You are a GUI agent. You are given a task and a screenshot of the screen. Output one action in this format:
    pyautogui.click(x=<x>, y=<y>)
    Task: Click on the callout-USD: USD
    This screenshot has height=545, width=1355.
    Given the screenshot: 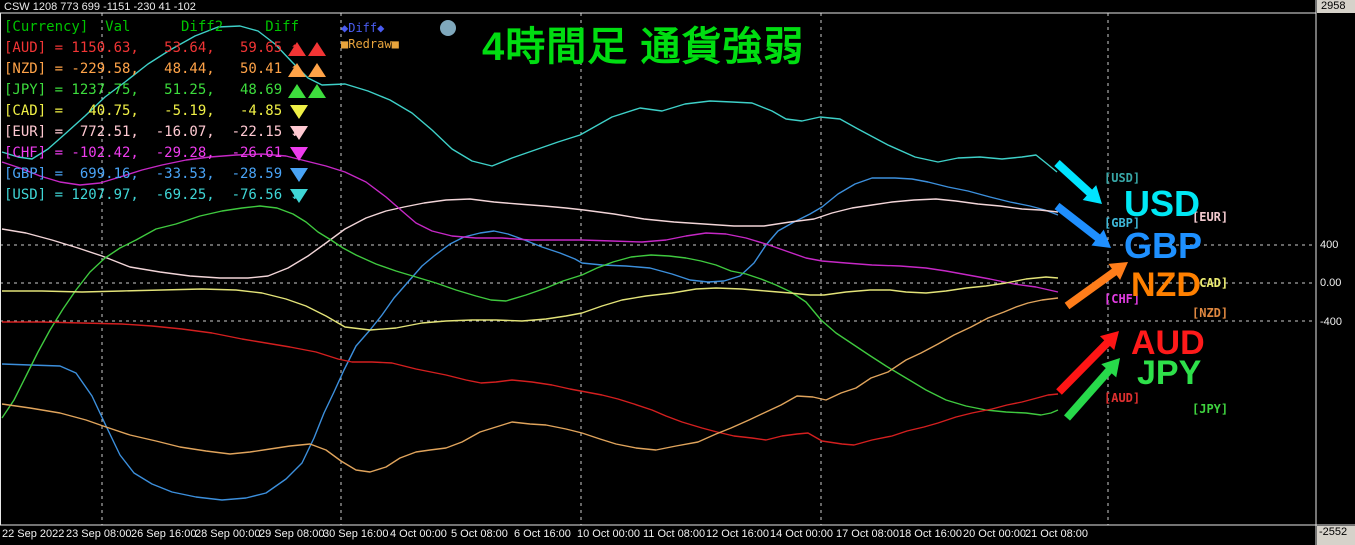 What is the action you would take?
    pyautogui.click(x=1162, y=203)
    